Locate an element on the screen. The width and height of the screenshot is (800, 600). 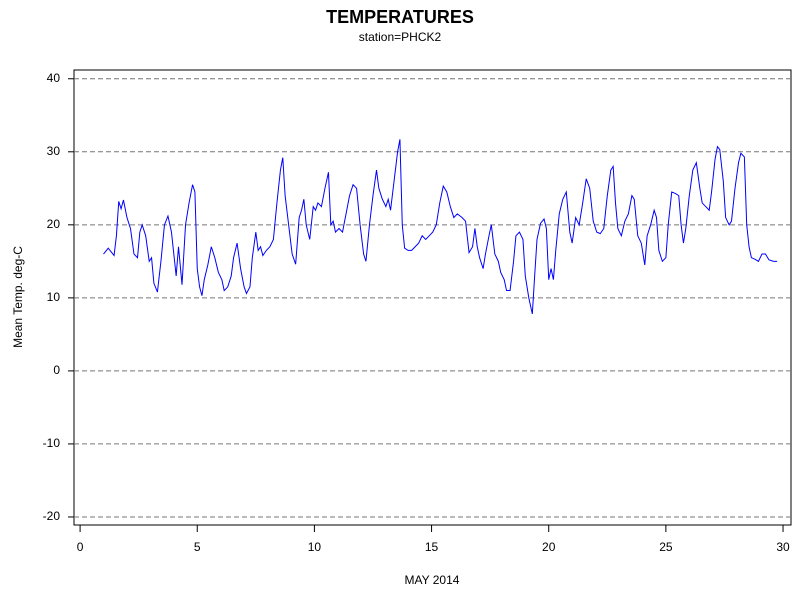
y-tick-label: 0 is located at coordinates (56, 370).